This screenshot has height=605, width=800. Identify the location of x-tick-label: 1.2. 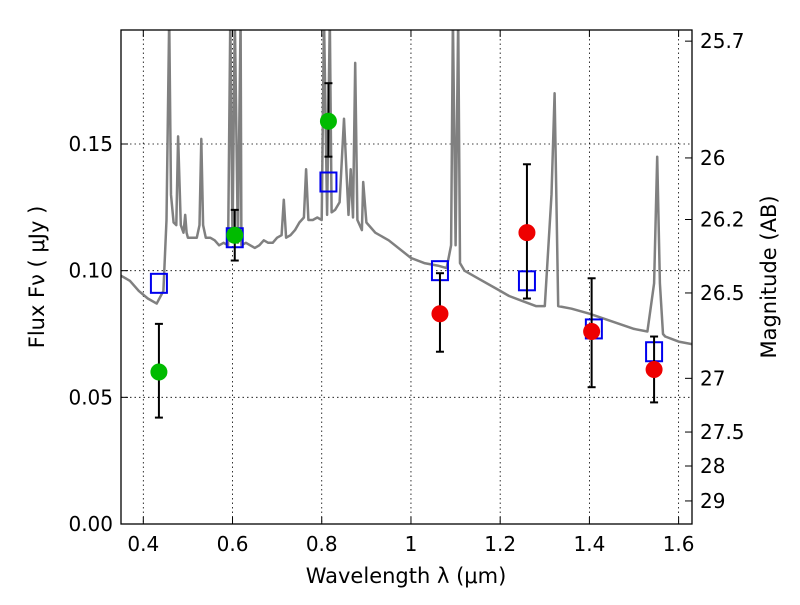
(500, 544).